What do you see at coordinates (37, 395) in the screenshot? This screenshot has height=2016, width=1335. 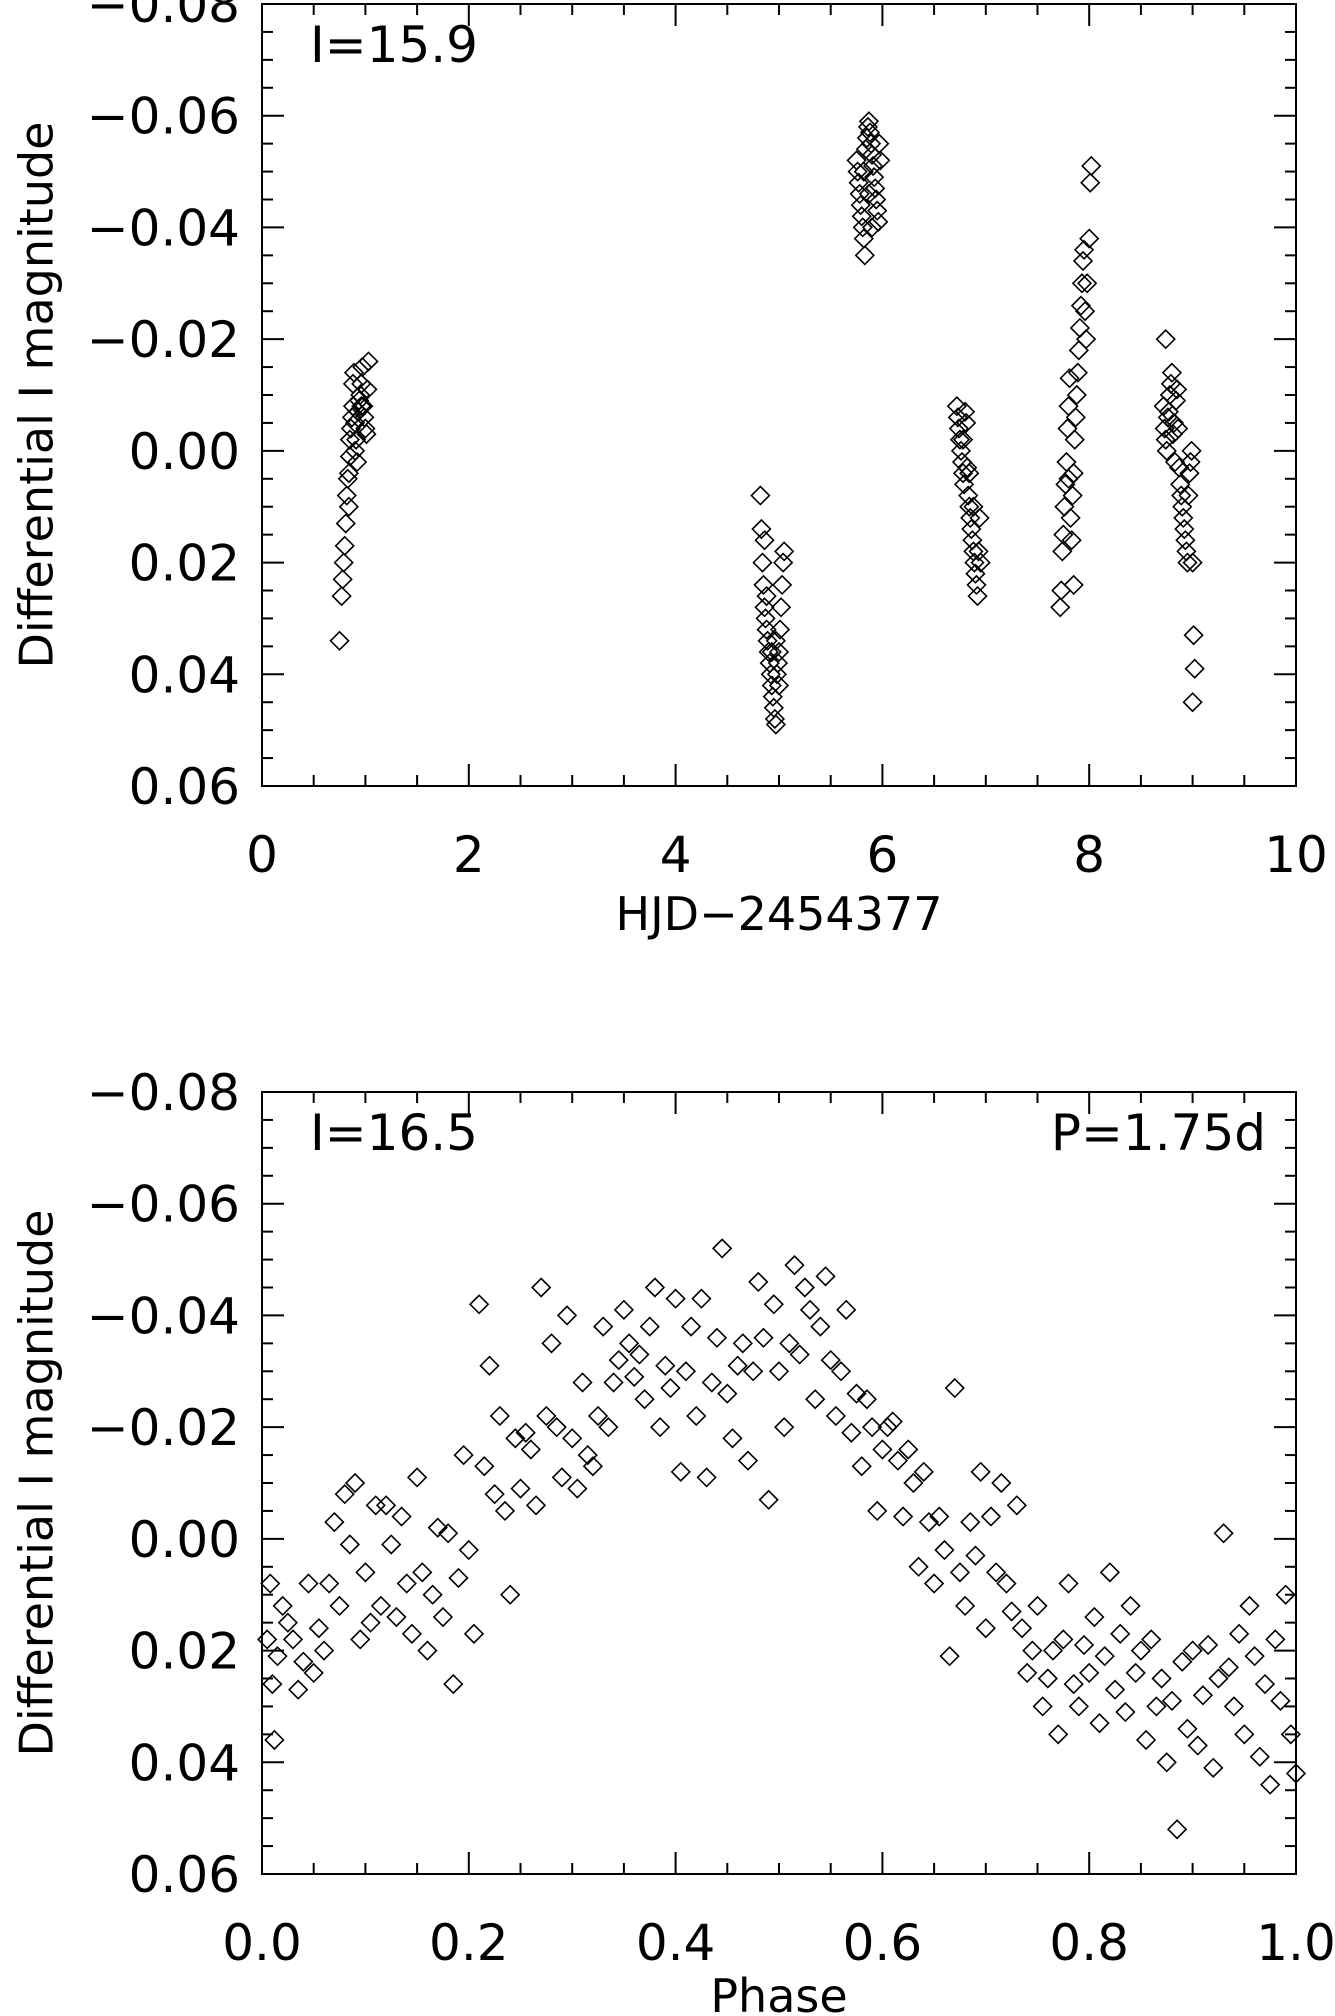 I see `top-y-axis-label: Differential I magnitude` at bounding box center [37, 395].